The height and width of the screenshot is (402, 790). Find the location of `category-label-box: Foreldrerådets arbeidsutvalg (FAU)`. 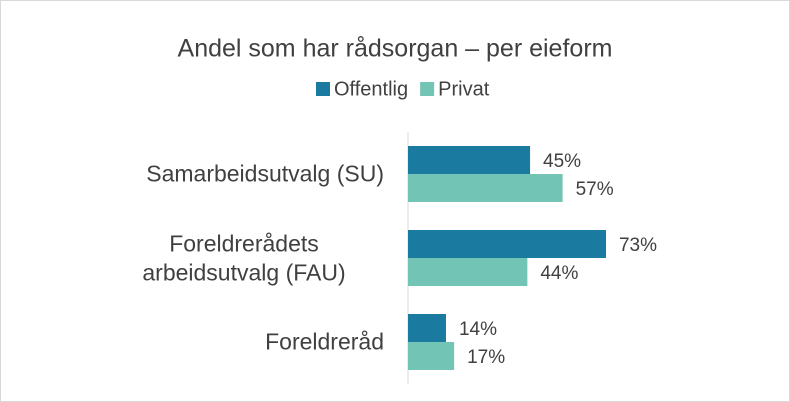

category-label-box: Foreldrerådets arbeidsutvalg (FAU) is located at coordinates (234, 258).